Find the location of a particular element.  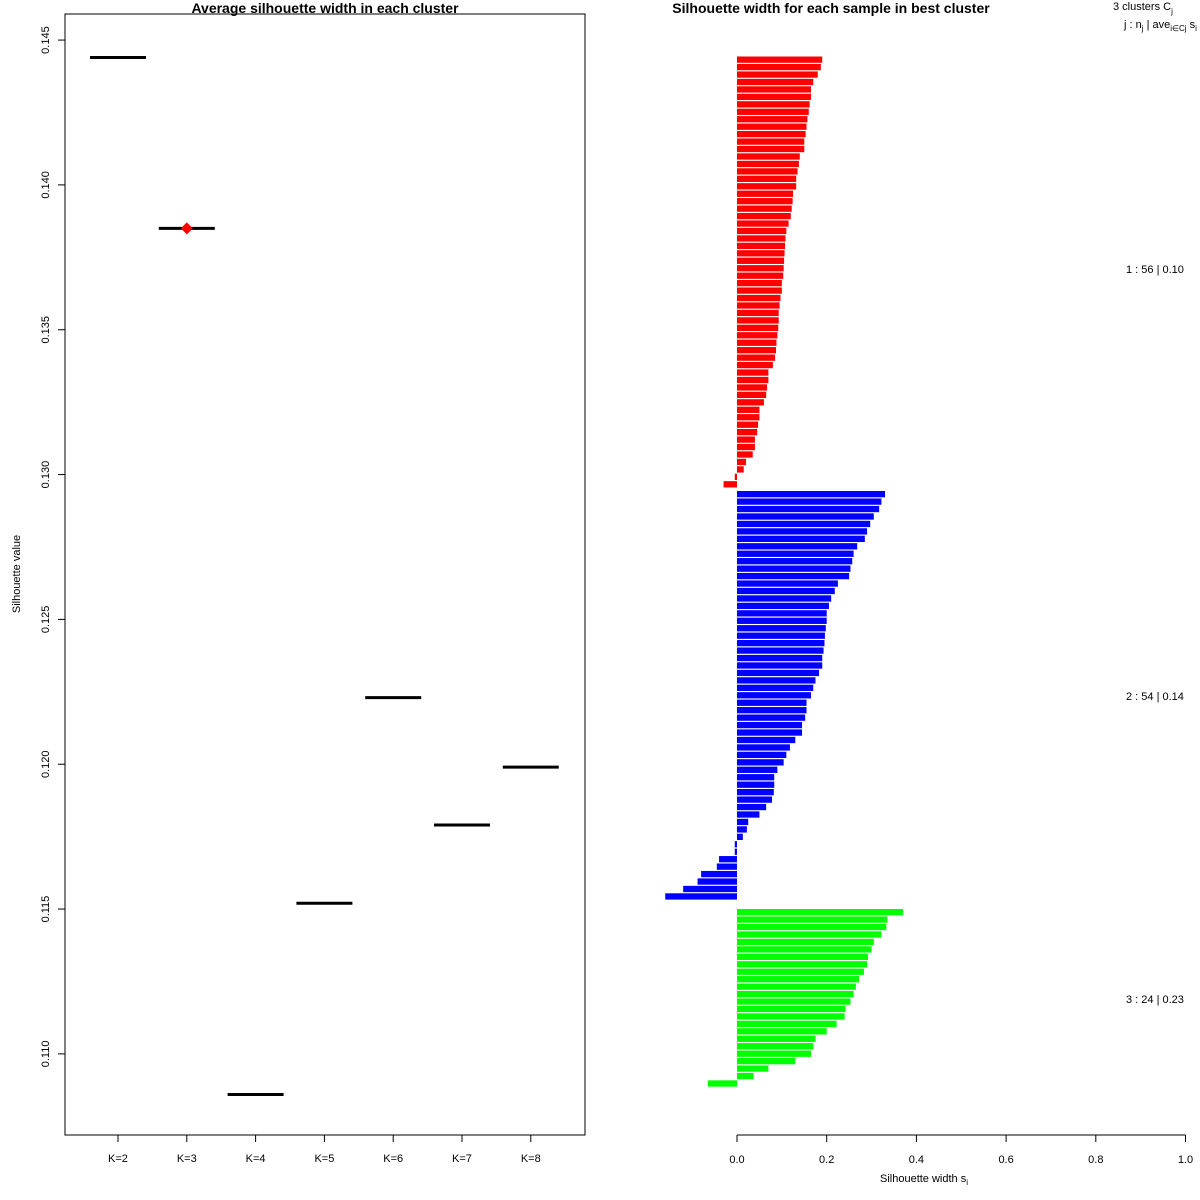

legend-header-line-2-sub-2: i∈Cj is located at coordinates (1178, 28).